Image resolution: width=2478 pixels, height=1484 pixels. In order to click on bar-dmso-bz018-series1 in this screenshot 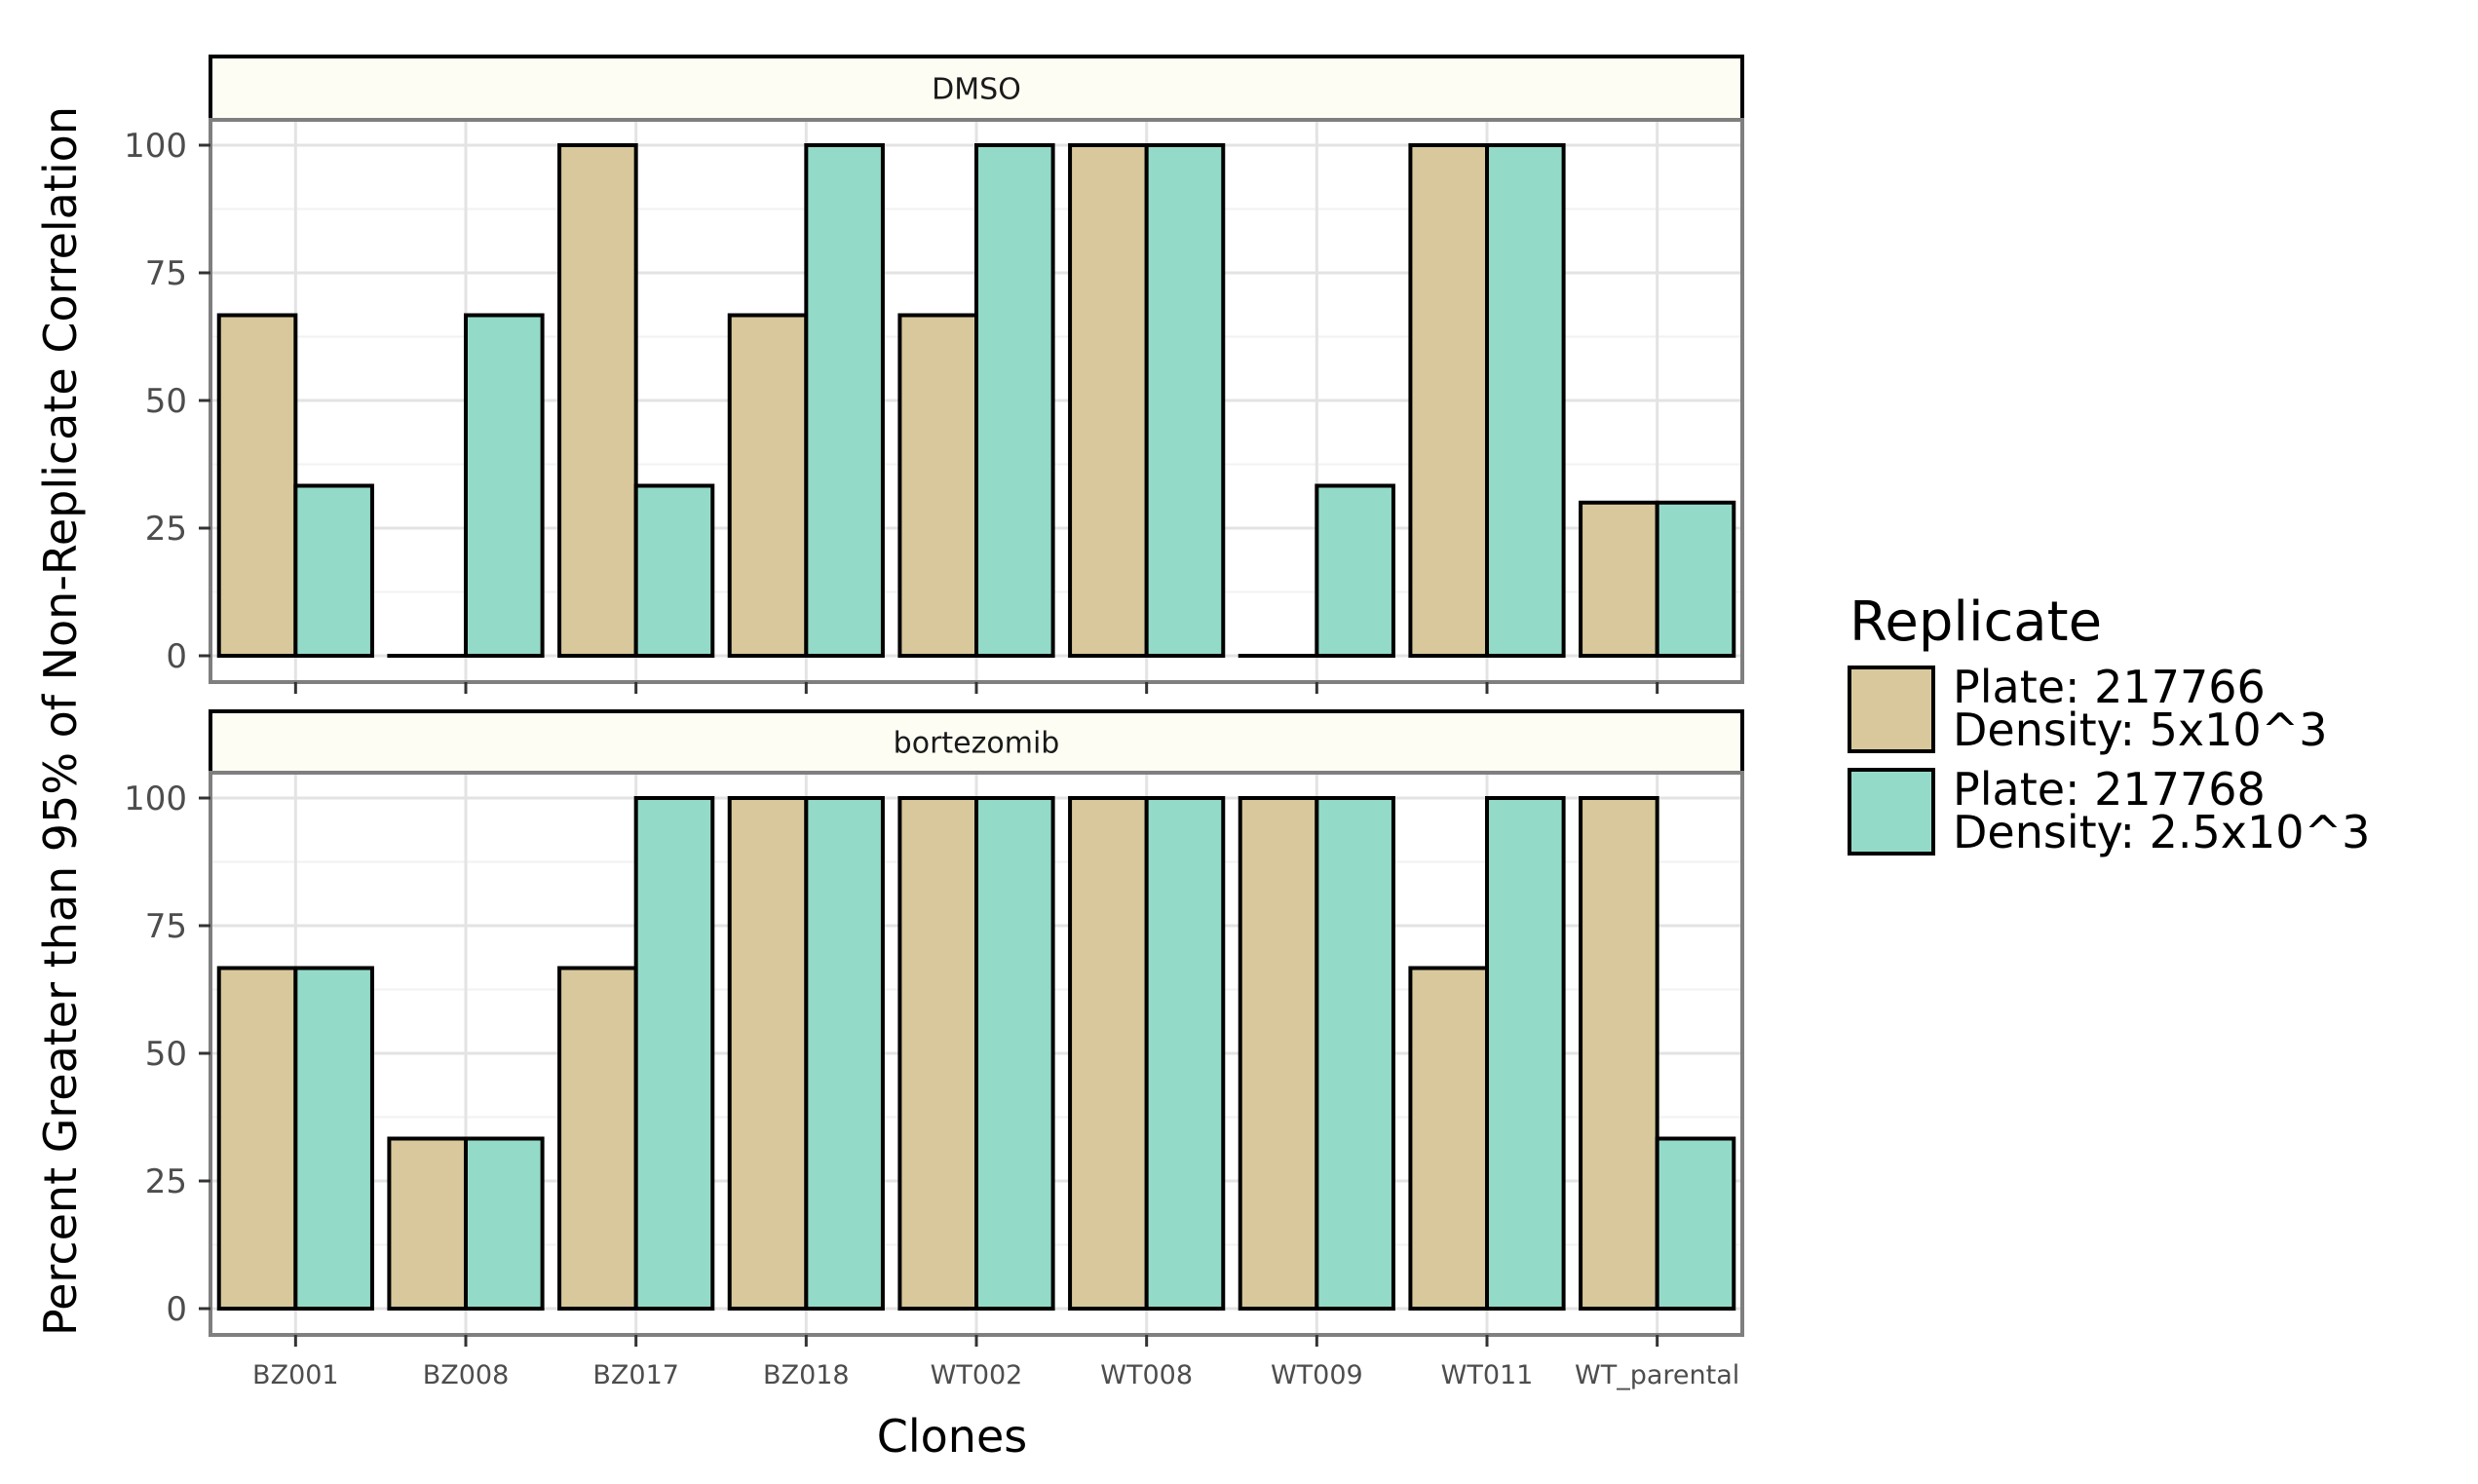, I will do `click(768, 485)`.